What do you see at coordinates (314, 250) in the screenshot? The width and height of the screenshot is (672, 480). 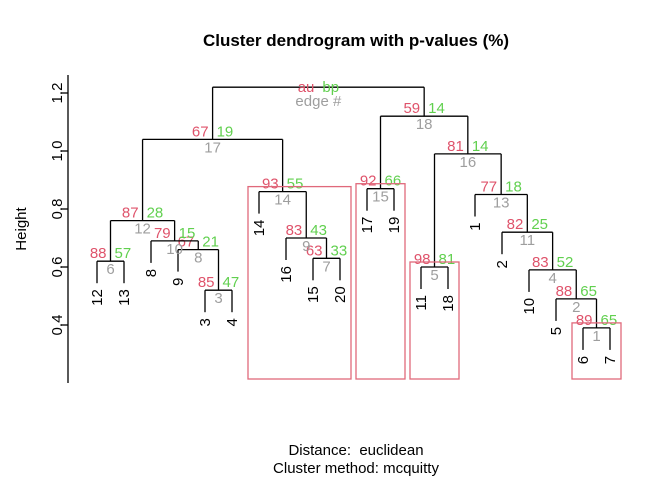 I see `au-value-label: 63` at bounding box center [314, 250].